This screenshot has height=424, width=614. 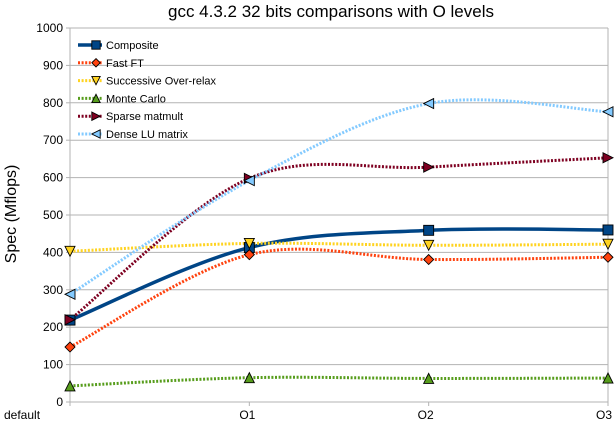 I want to click on legend-label-sparse-matmult: Sparse matmult, so click(x=144, y=117).